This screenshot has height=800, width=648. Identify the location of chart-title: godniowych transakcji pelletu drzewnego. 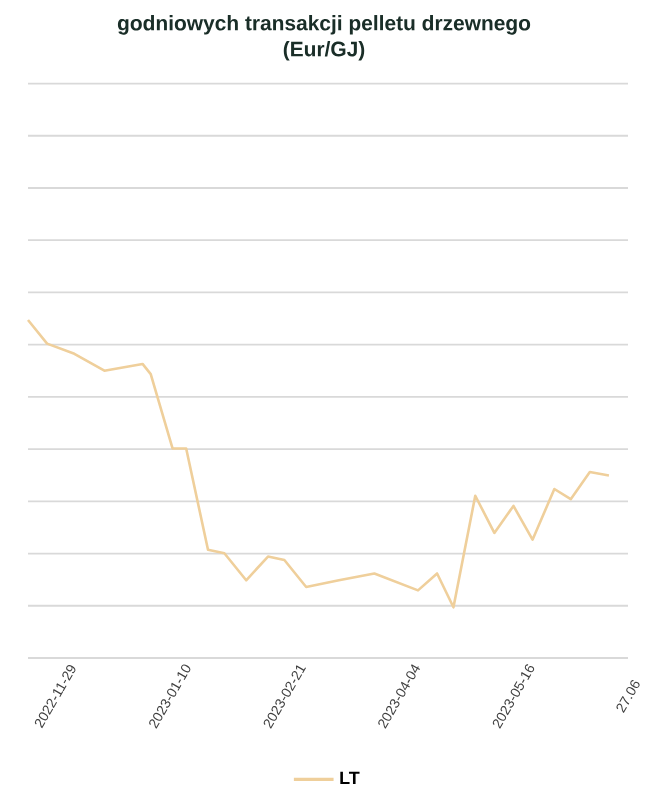
(324, 25).